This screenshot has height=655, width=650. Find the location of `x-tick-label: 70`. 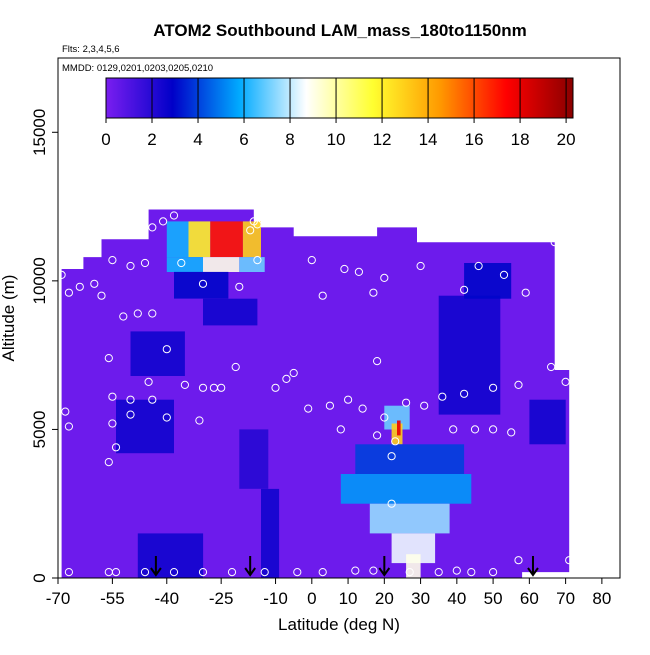

x-tick-label: 70 is located at coordinates (565, 598).